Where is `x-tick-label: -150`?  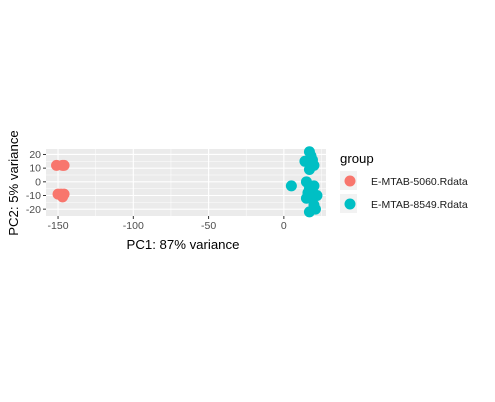 x-tick-label: -150 is located at coordinates (58, 226).